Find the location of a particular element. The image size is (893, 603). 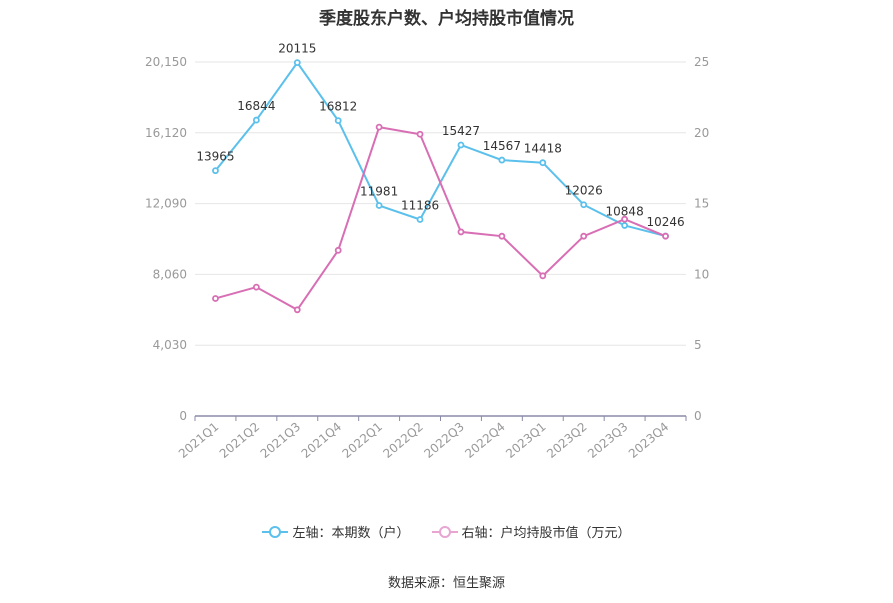

data-source: 数据来源：恒生聚源 is located at coordinates (446, 583).